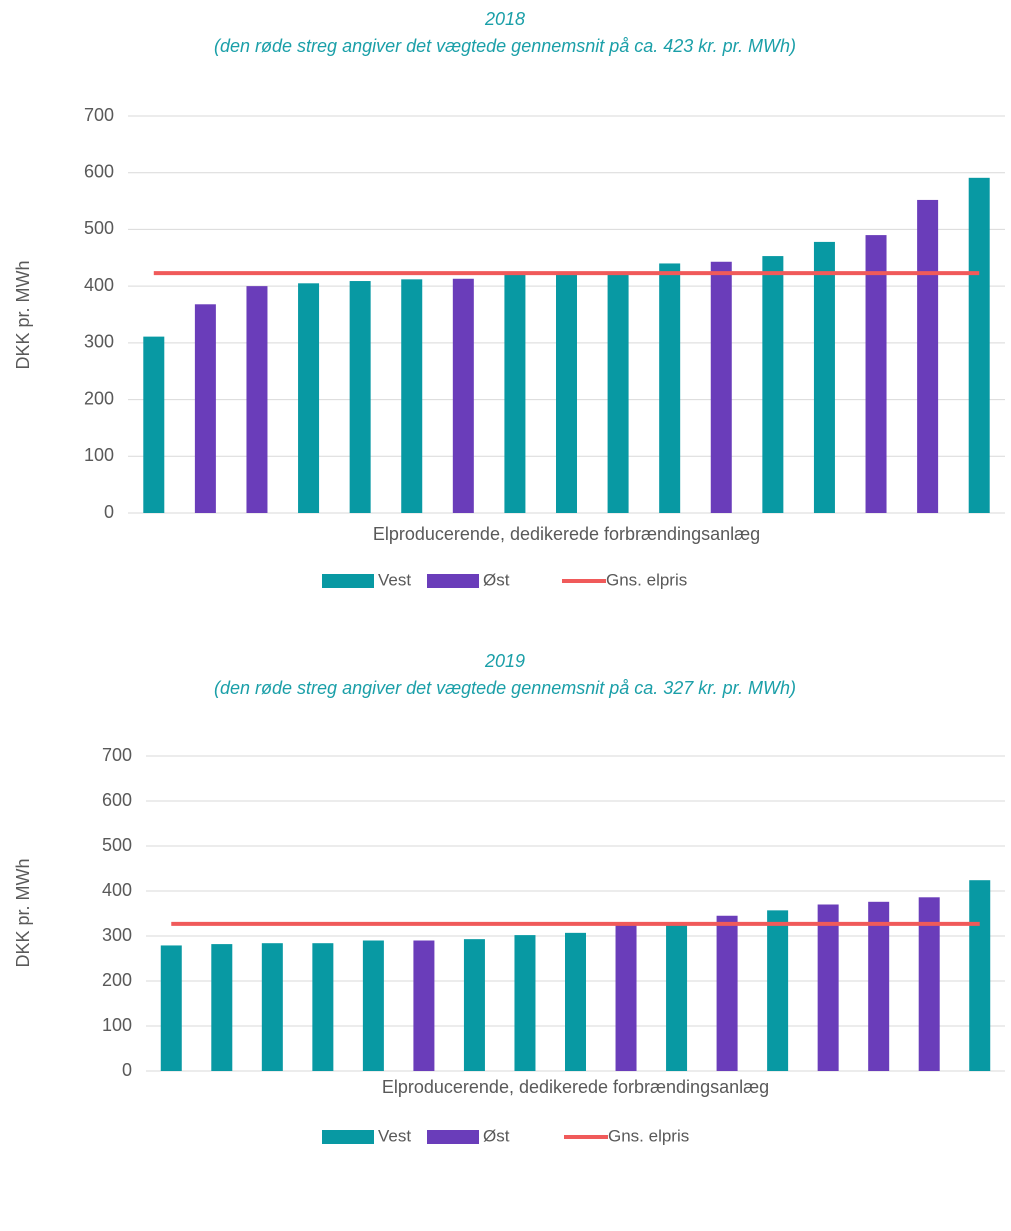 The height and width of the screenshot is (1231, 1011). Describe the element at coordinates (504, 19) in the screenshot. I see `chart-title: 2018` at that location.